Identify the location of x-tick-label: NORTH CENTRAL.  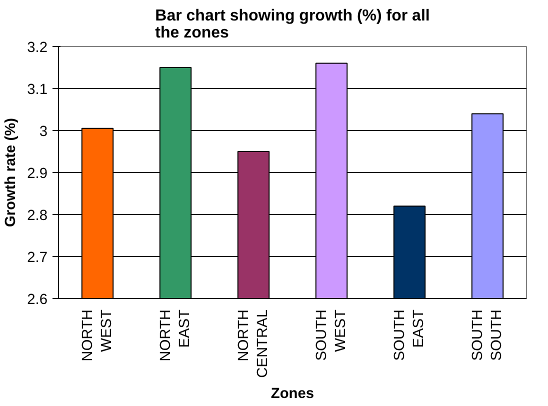
(254, 343).